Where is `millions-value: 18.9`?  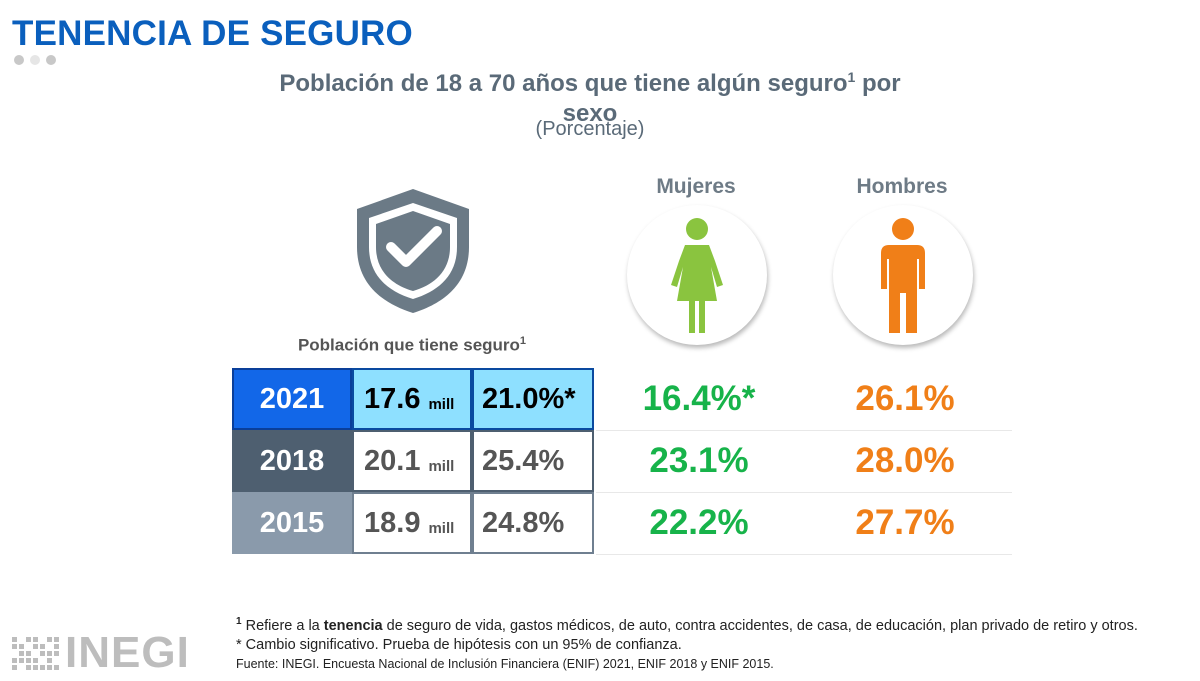 millions-value: 18.9 is located at coordinates (392, 522).